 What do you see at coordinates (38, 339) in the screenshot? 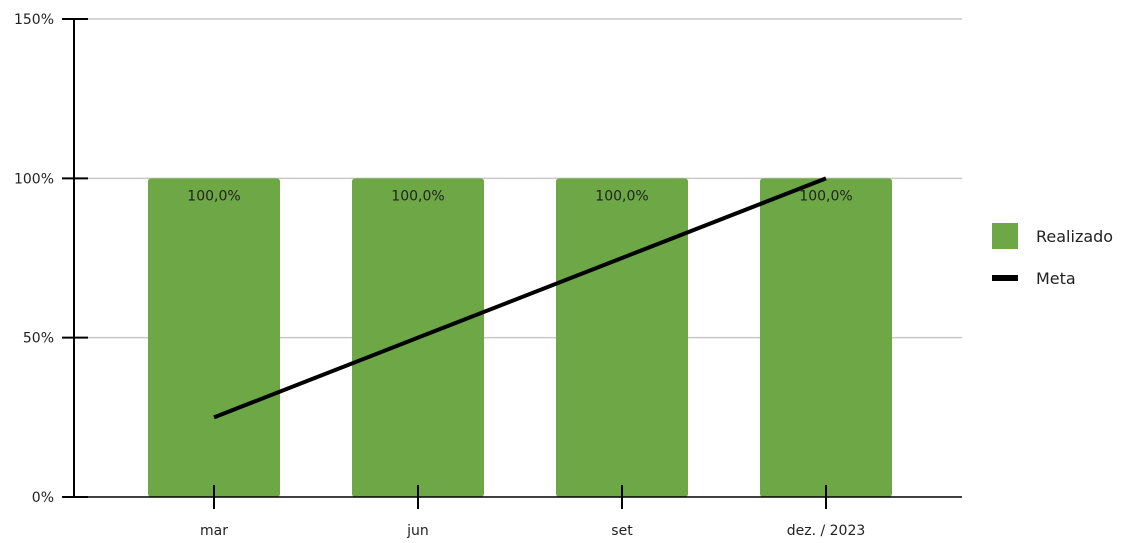
I see `y-tick-label: 50%` at bounding box center [38, 339].